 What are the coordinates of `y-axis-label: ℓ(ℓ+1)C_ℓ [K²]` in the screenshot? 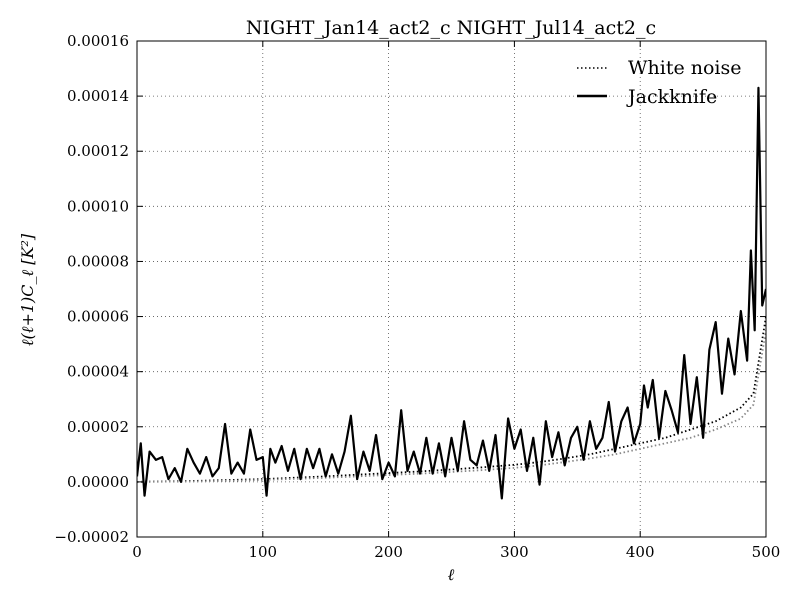 It's located at (27, 289).